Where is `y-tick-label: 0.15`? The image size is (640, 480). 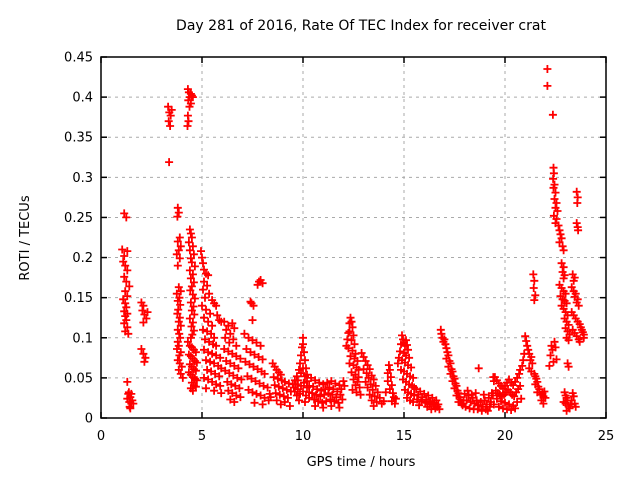
y-tick-label: 0.15 is located at coordinates (78, 298).